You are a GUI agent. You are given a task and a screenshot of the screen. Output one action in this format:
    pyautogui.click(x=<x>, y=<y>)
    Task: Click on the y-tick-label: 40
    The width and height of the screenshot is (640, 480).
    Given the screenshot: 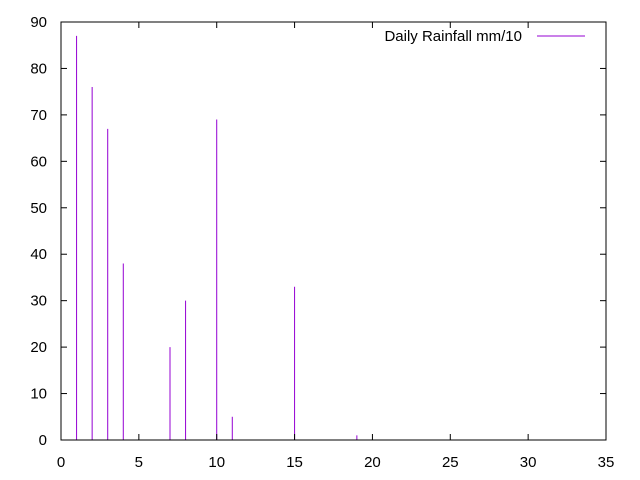 What is the action you would take?
    pyautogui.click(x=38, y=254)
    